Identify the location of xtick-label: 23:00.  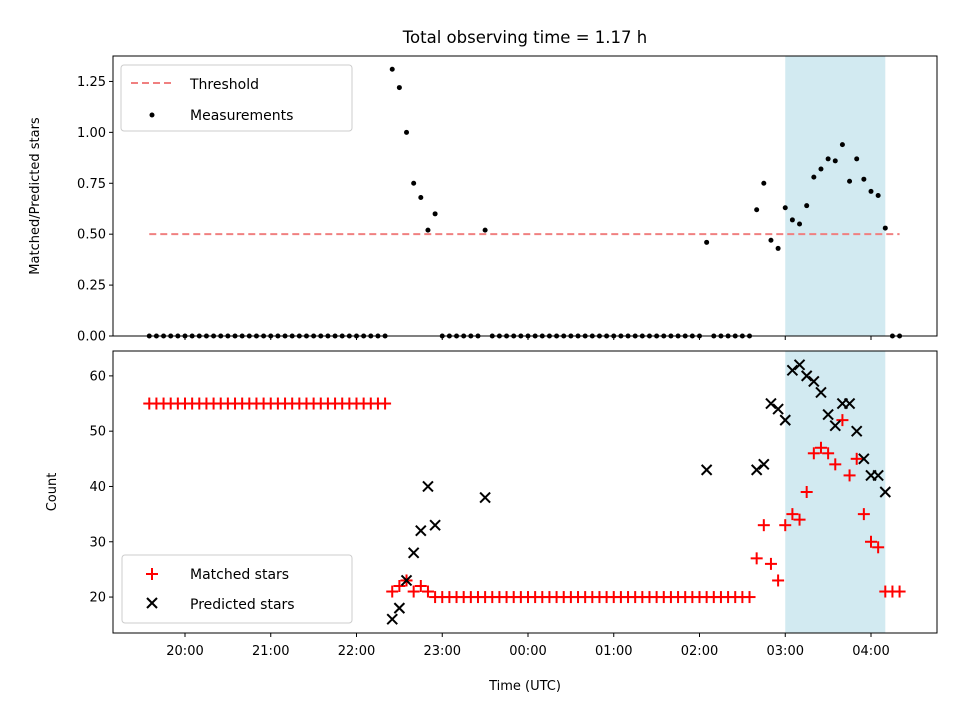
(442, 651).